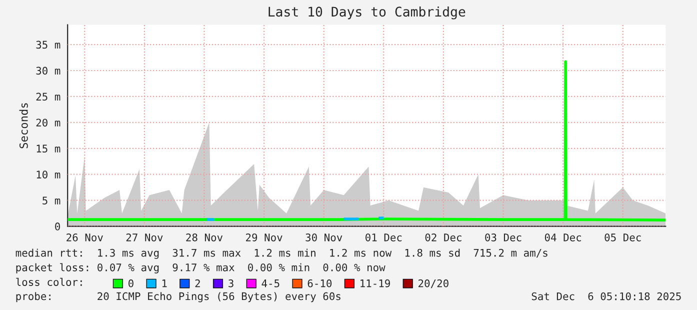 The height and width of the screenshot is (310, 697). What do you see at coordinates (443, 237) in the screenshot?
I see `x-tick-label: 02 Dec` at bounding box center [443, 237].